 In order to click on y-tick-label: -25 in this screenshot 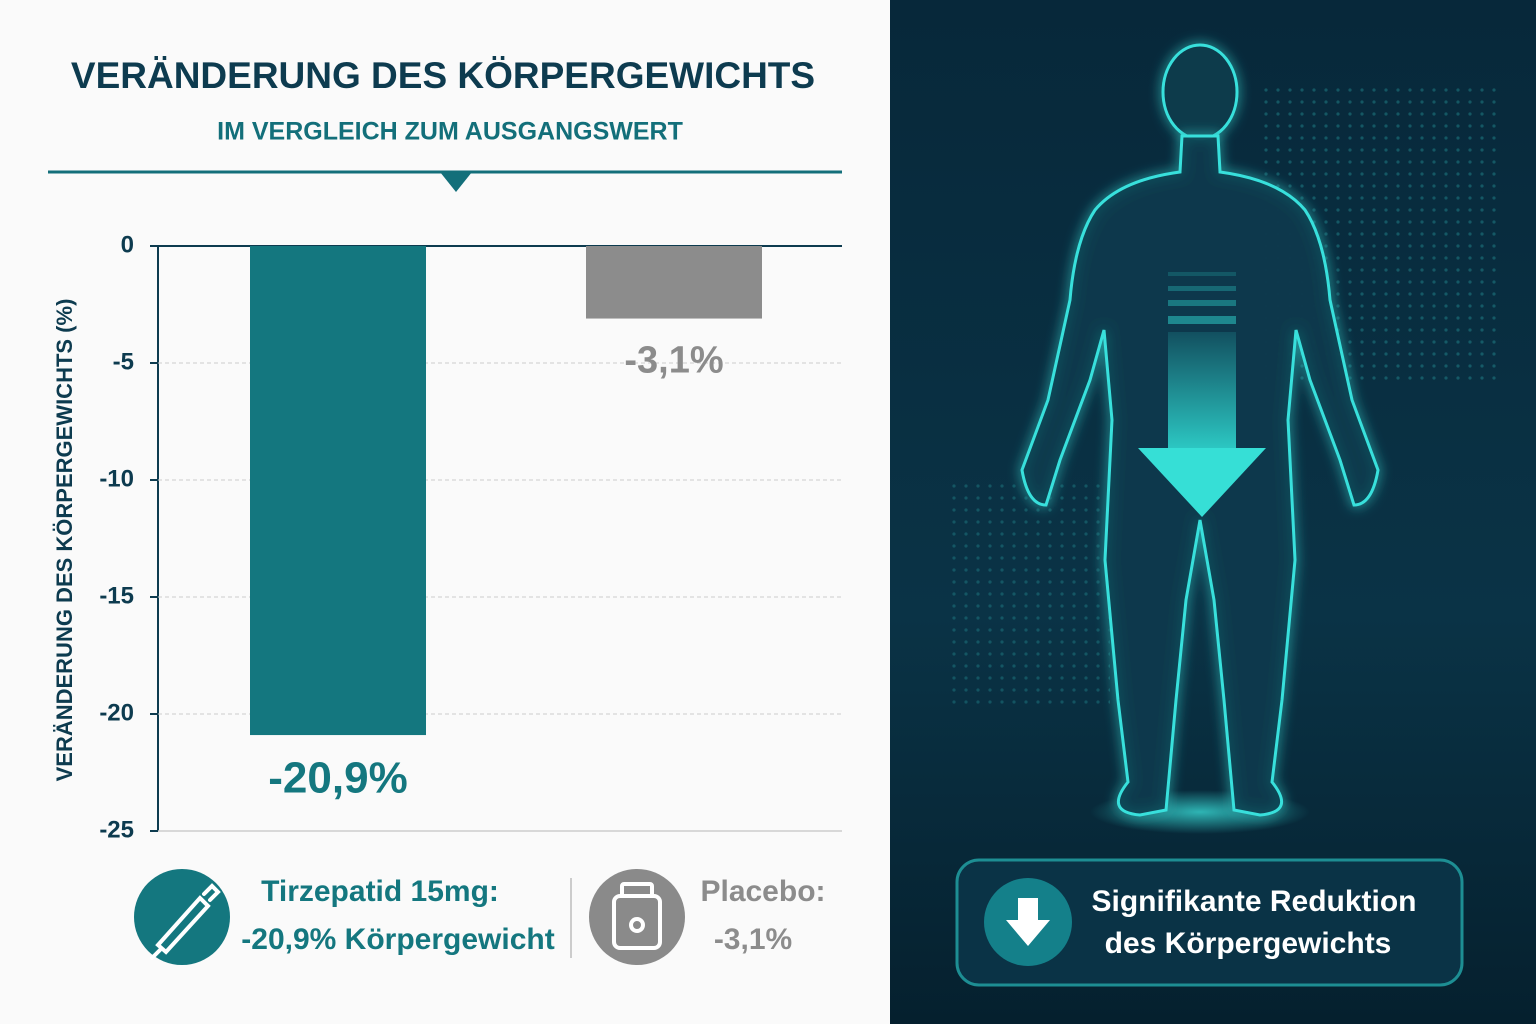, I will do `click(116, 829)`.